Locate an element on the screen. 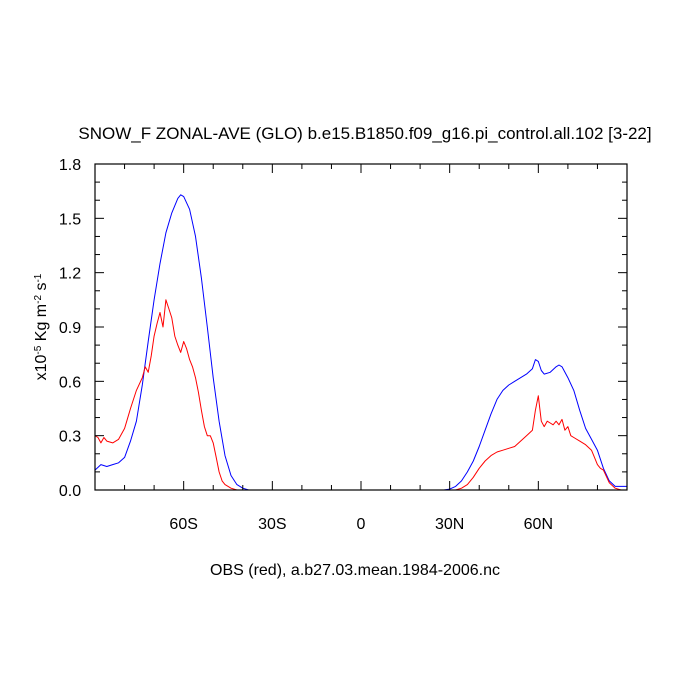  y-label-exponent-2: -2 is located at coordinates (38, 299).